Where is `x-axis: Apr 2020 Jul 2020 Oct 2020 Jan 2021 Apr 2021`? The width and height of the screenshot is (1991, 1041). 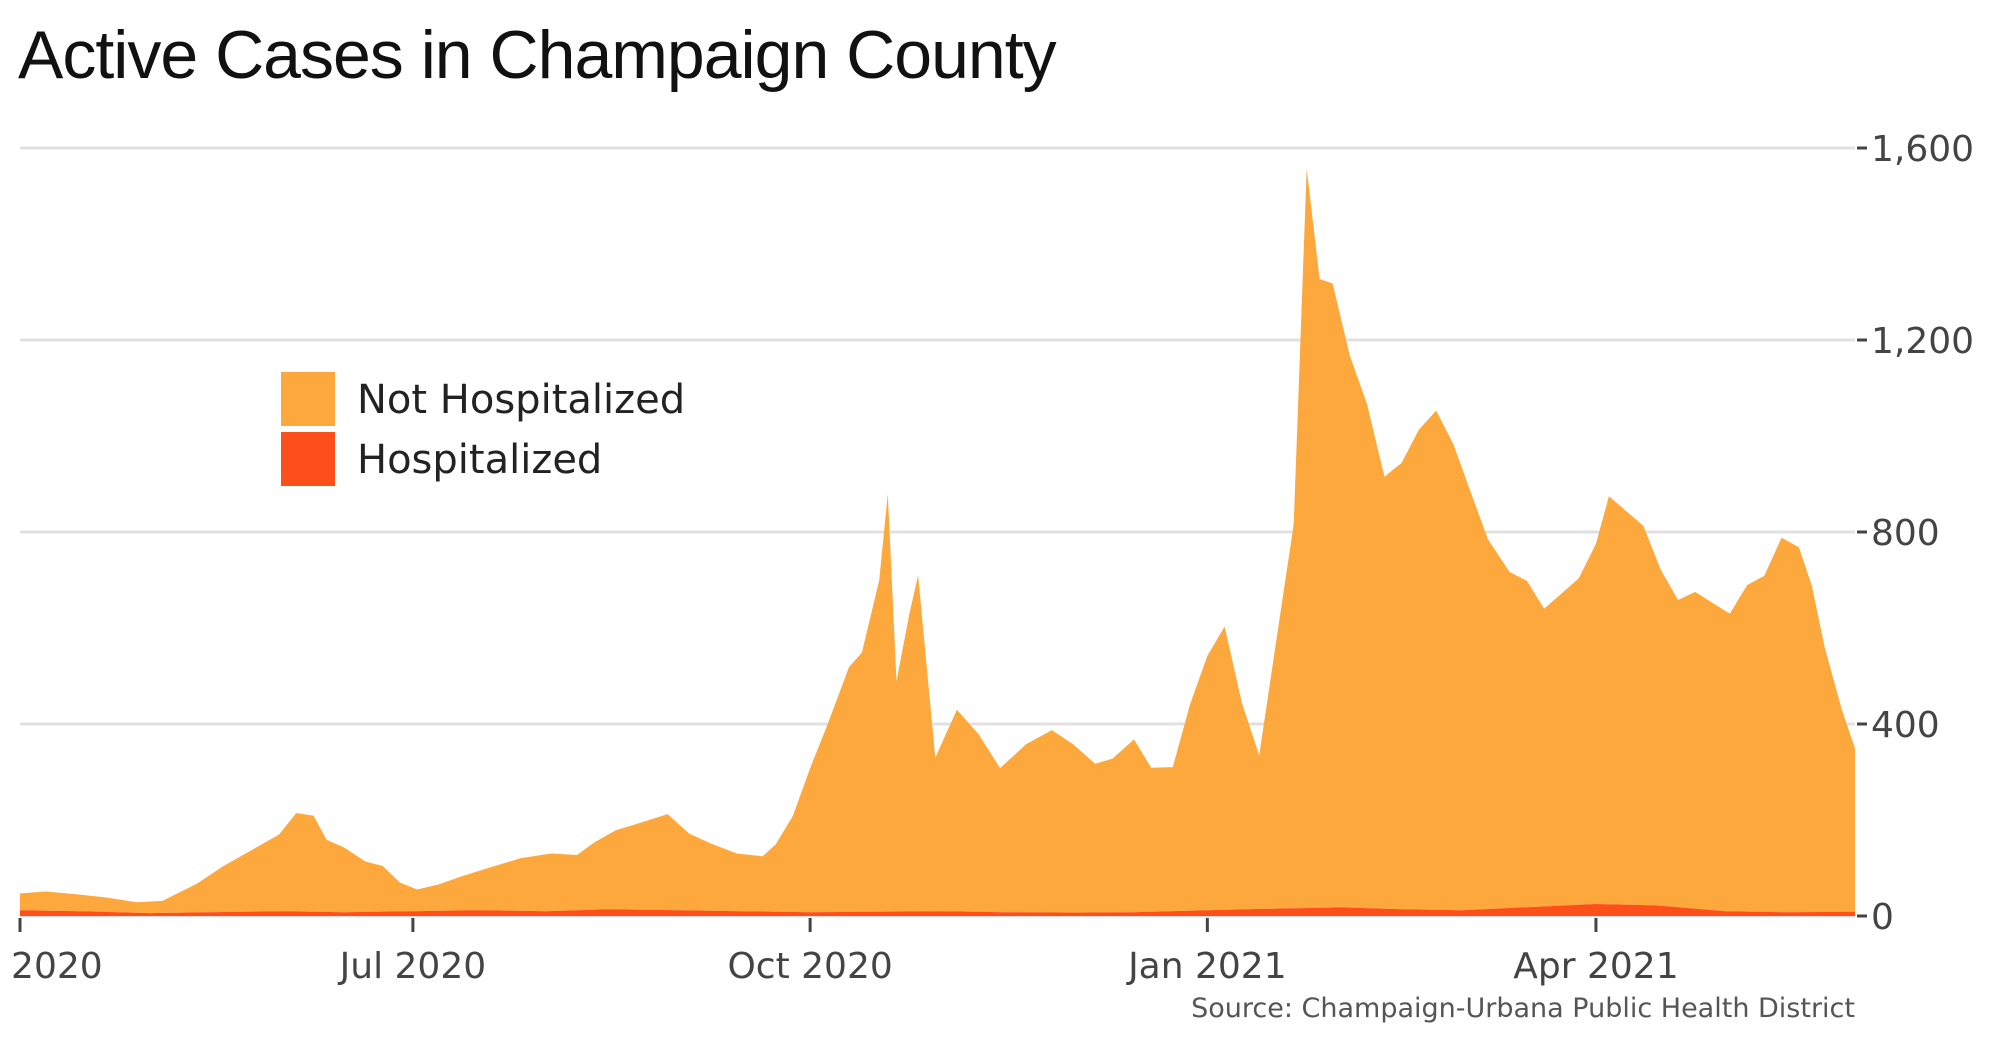
x-axis: Apr 2020 Jul 2020 Oct 2020 Jan 2021 Apr 2021 is located at coordinates (839, 952).